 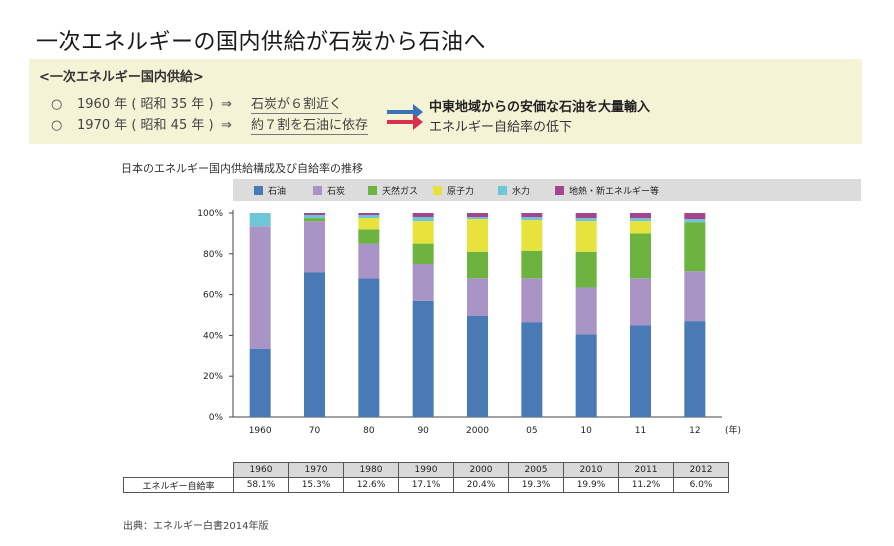 What do you see at coordinates (477, 431) in the screenshot?
I see `x-tick-label: 2000` at bounding box center [477, 431].